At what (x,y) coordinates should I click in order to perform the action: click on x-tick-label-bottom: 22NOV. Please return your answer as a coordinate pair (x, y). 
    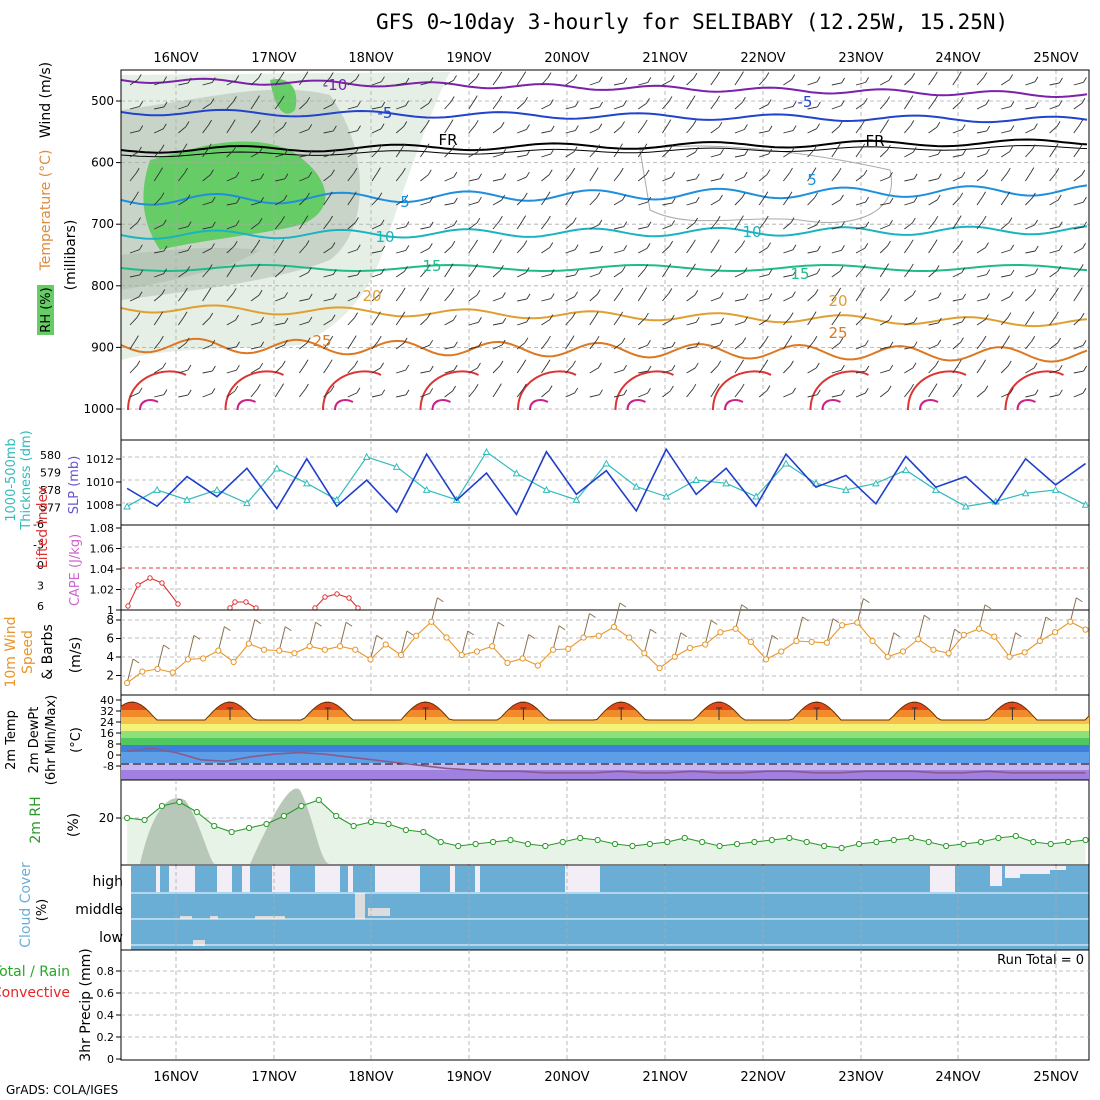
    Looking at the image, I should click on (762, 1077).